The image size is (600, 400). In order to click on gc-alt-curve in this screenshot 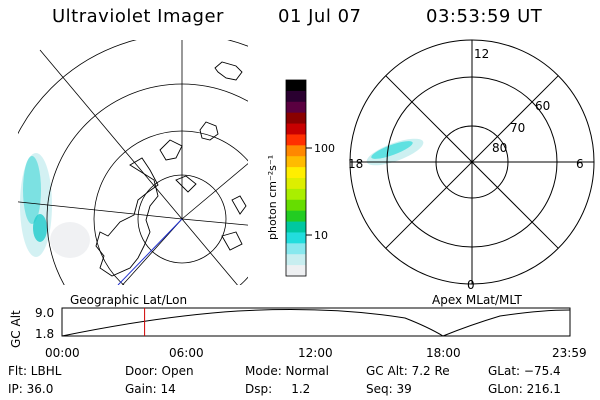, I will do `click(316, 323)`.